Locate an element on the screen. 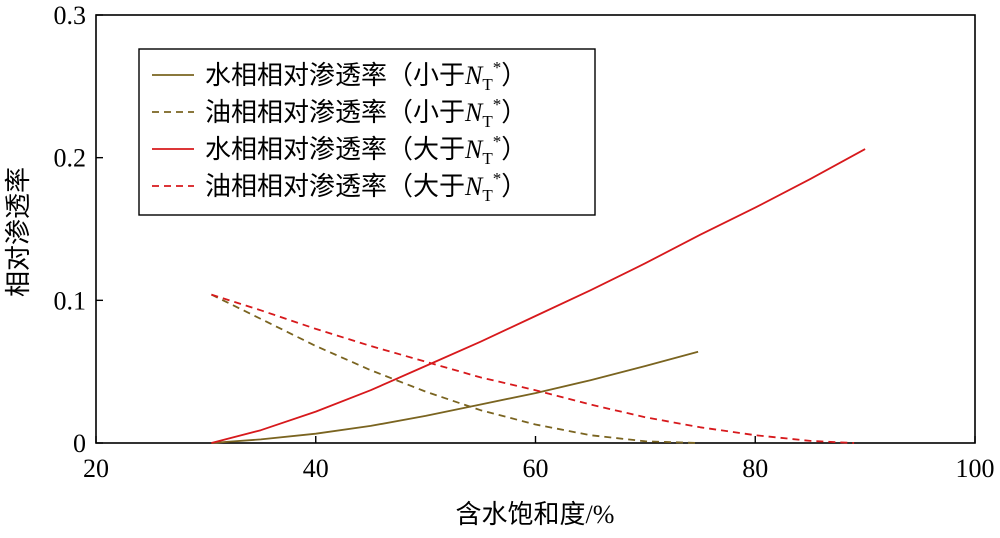 This screenshot has height=538, width=1000. legend-label-3: 水相相对渗透率（大于NT*） is located at coordinates (366, 150).